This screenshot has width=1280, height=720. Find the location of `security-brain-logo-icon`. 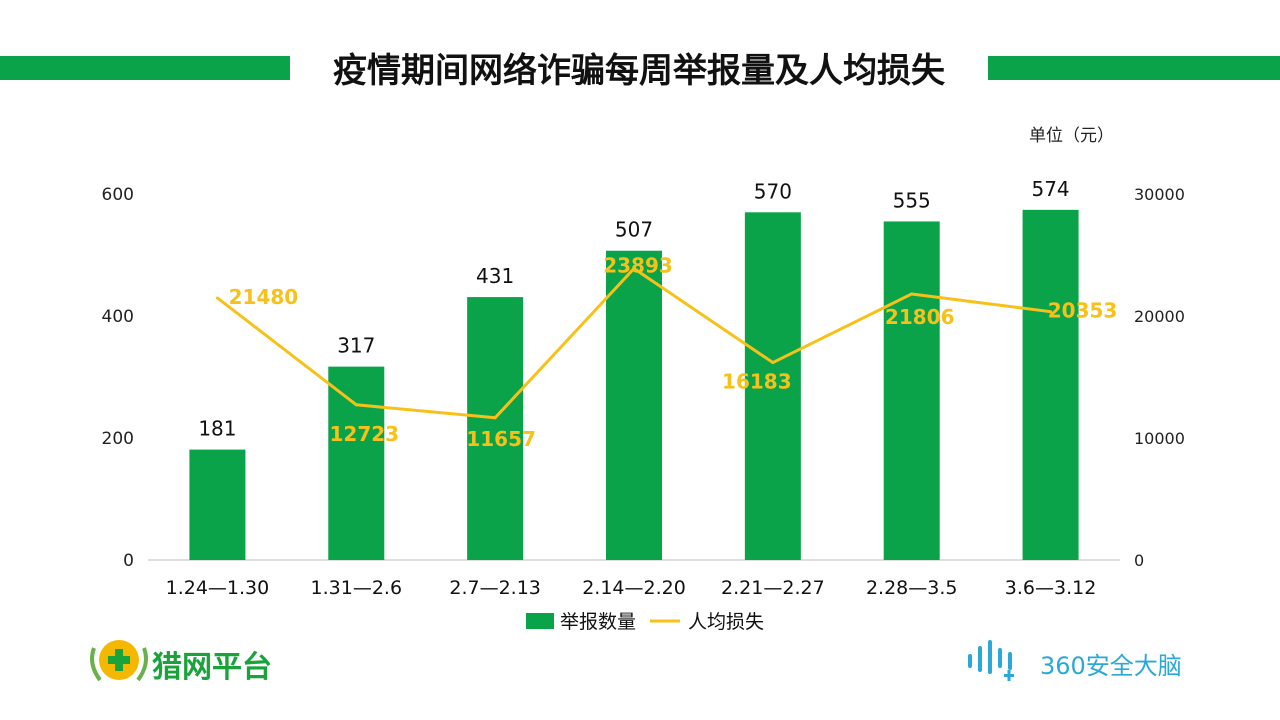

security-brain-logo-icon is located at coordinates (991, 660).